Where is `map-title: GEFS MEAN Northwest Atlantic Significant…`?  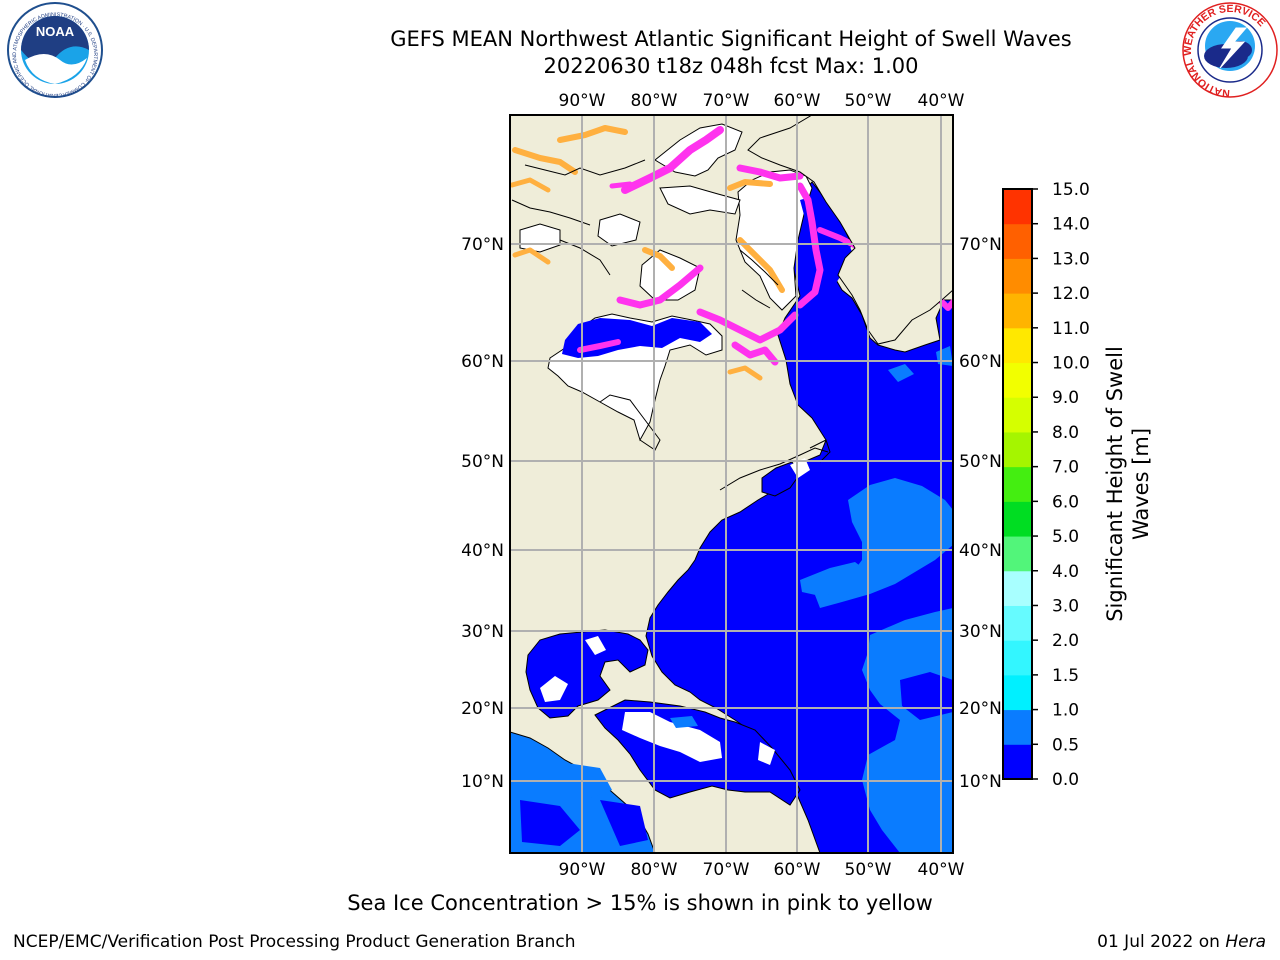
map-title: GEFS MEAN Northwest Atlantic Significant… is located at coordinates (731, 39).